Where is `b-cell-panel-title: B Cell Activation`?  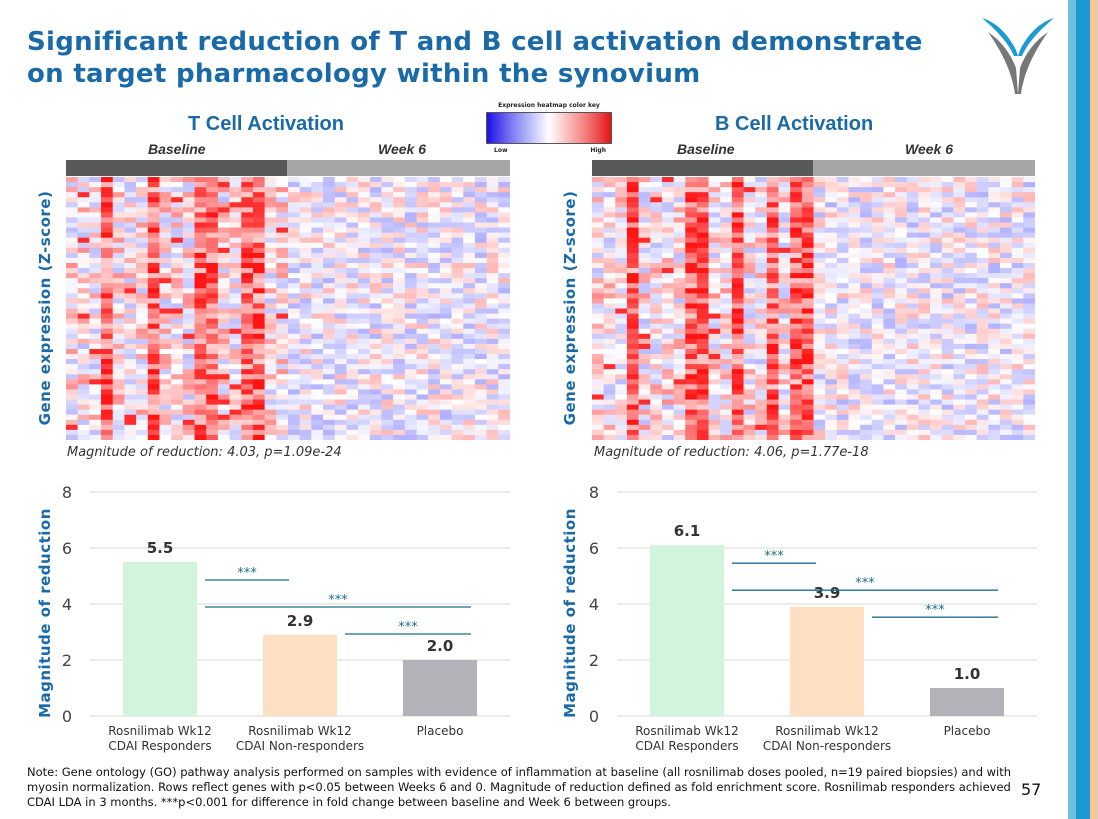 b-cell-panel-title: B Cell Activation is located at coordinates (794, 124).